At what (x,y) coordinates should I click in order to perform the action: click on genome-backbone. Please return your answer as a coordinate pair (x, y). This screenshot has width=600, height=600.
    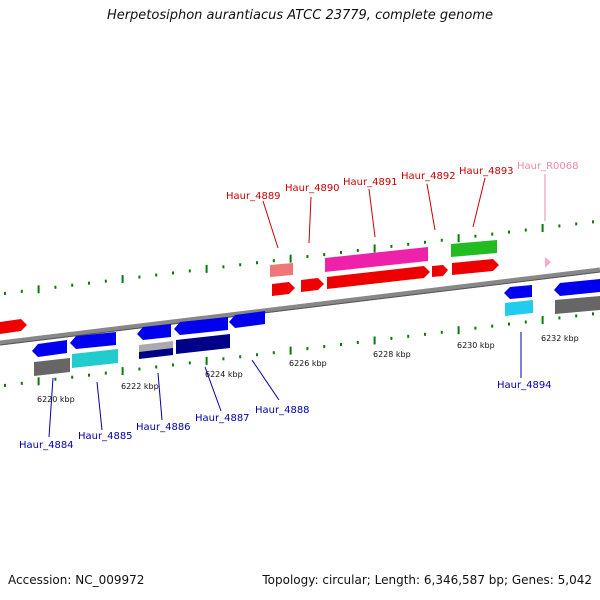
    Looking at the image, I should click on (300, 306).